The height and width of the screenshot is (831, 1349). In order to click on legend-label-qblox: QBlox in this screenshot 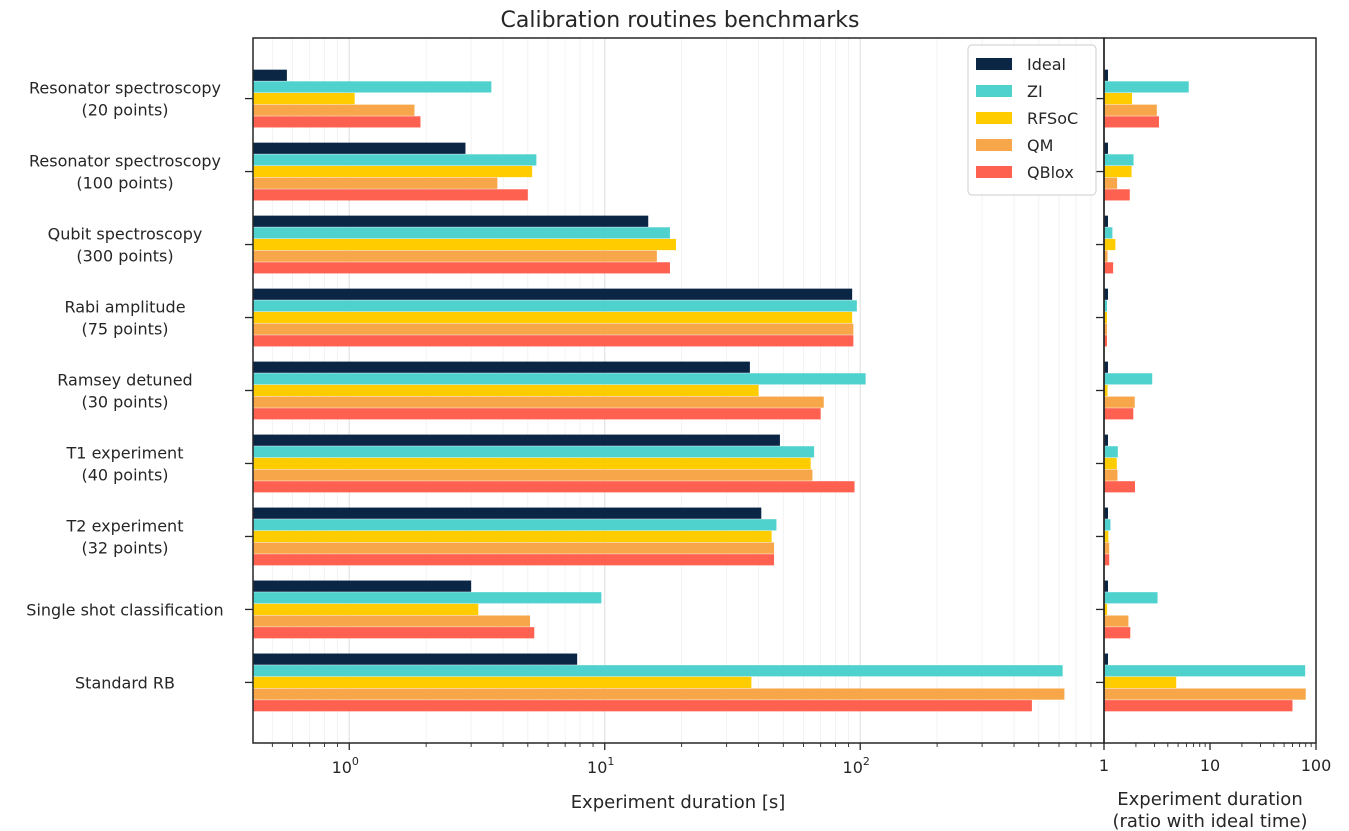, I will do `click(1050, 172)`.